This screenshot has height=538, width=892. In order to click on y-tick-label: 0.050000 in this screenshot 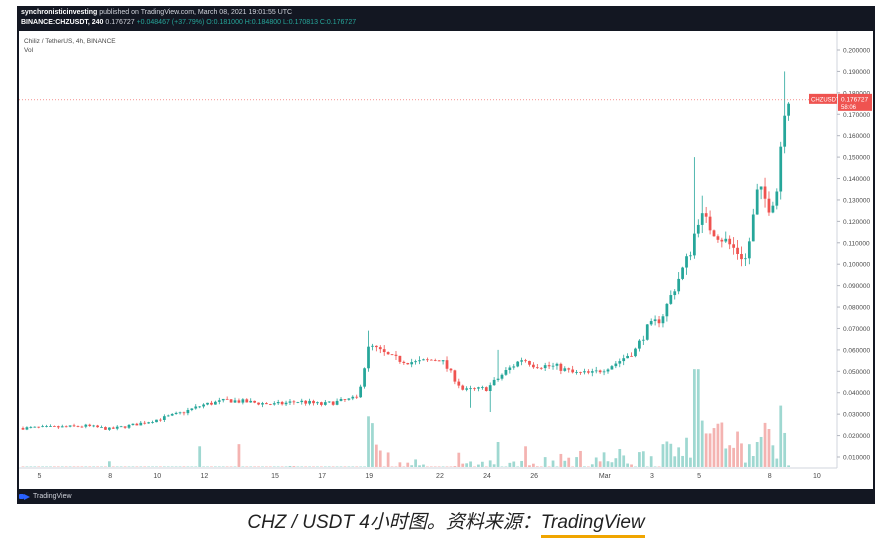, I will do `click(856, 372)`.